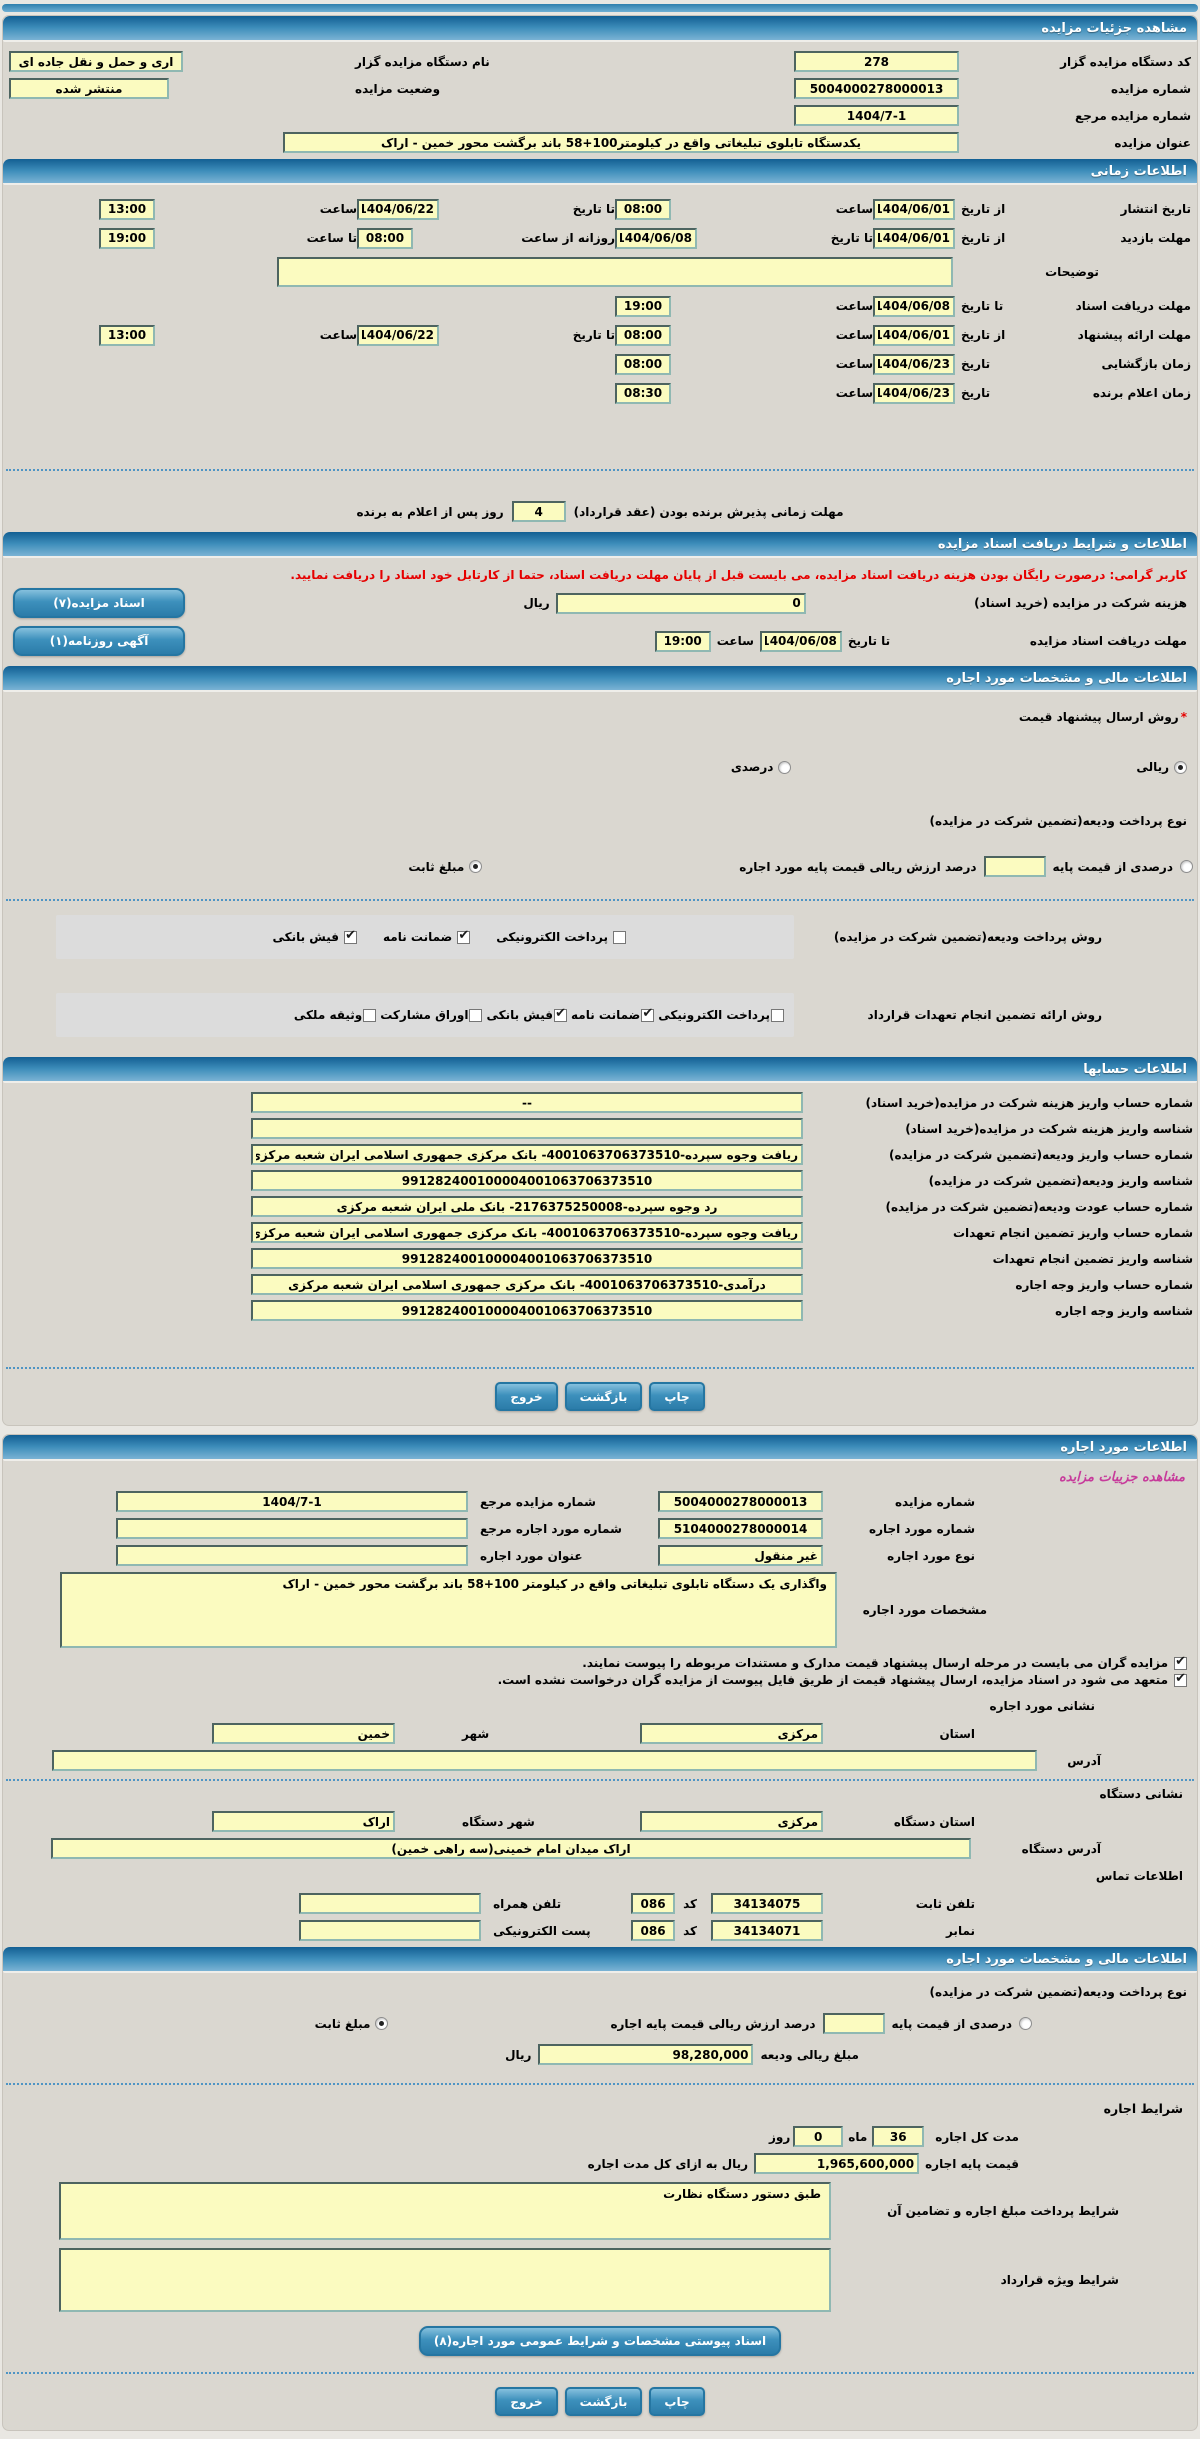  What do you see at coordinates (914, 335) in the screenshot?
I see `offer-from-input` at bounding box center [914, 335].